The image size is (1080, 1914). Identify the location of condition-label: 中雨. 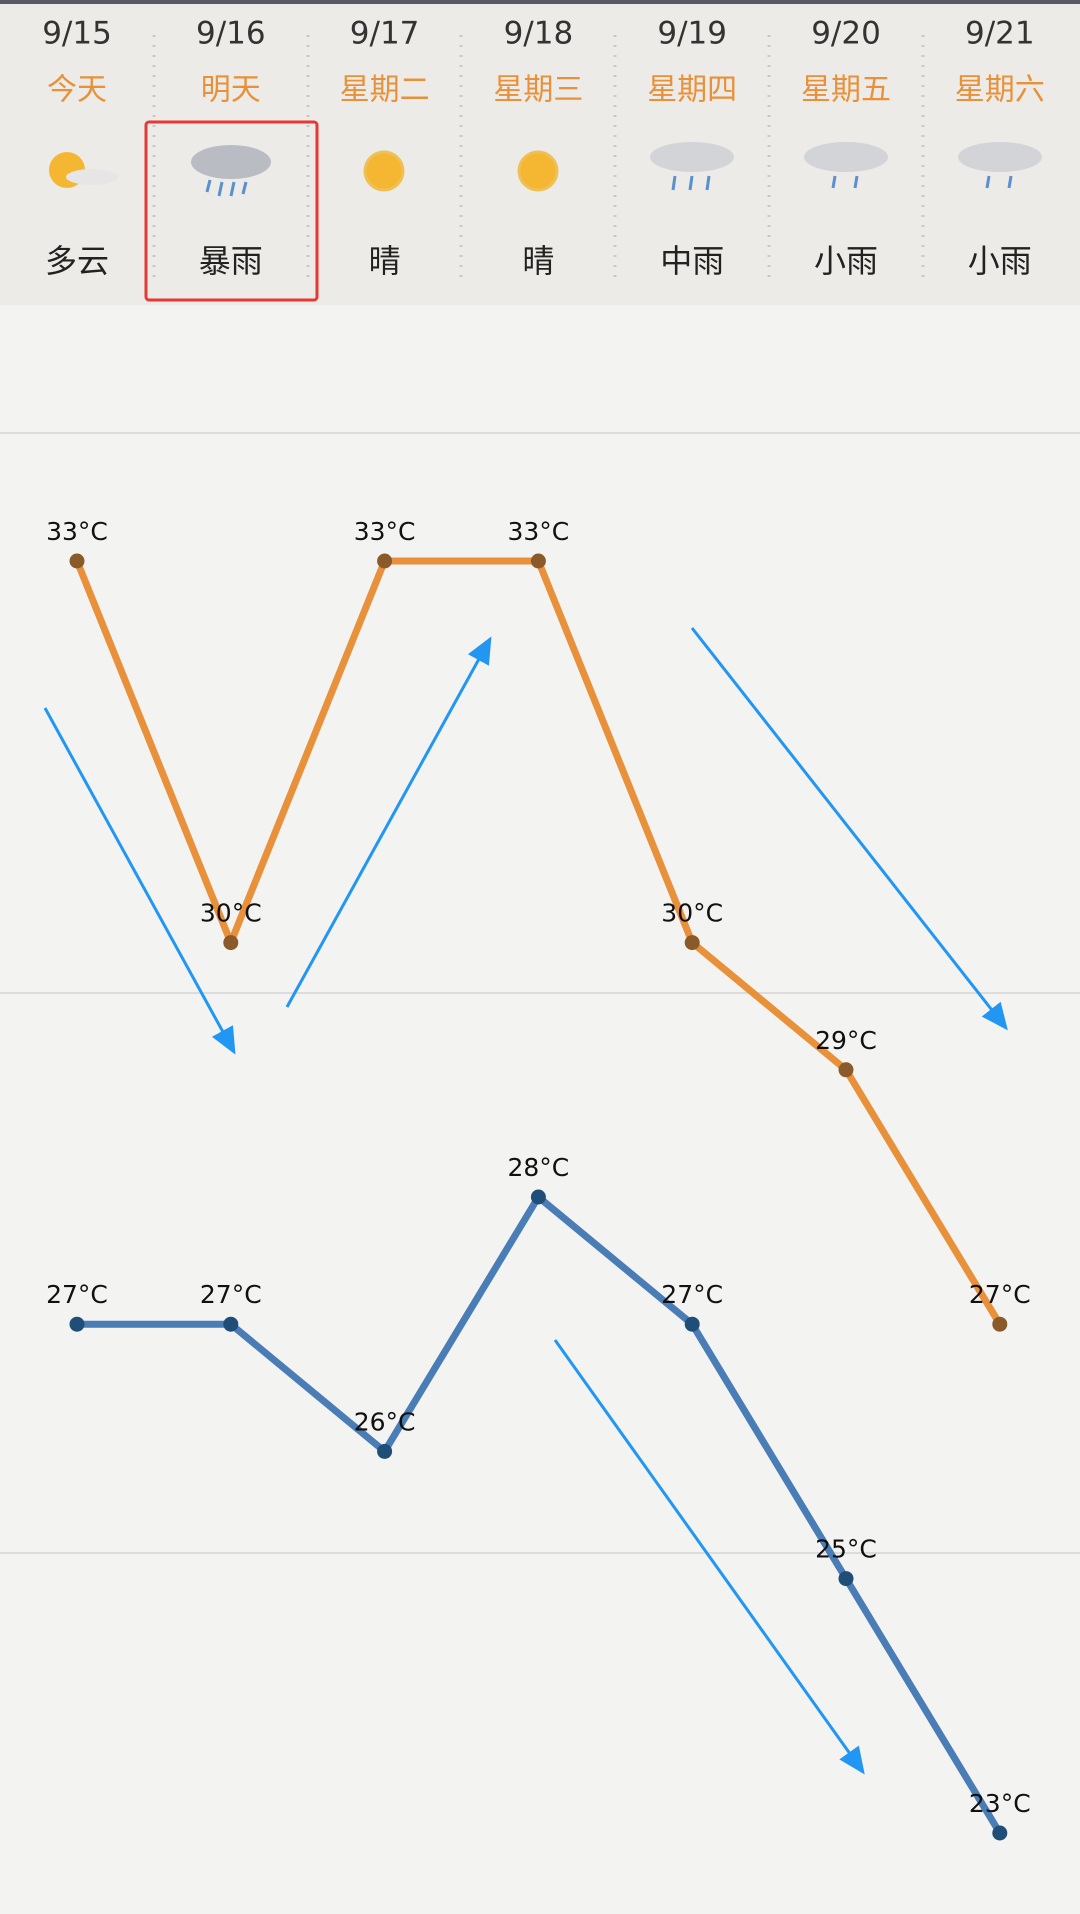
(692, 261).